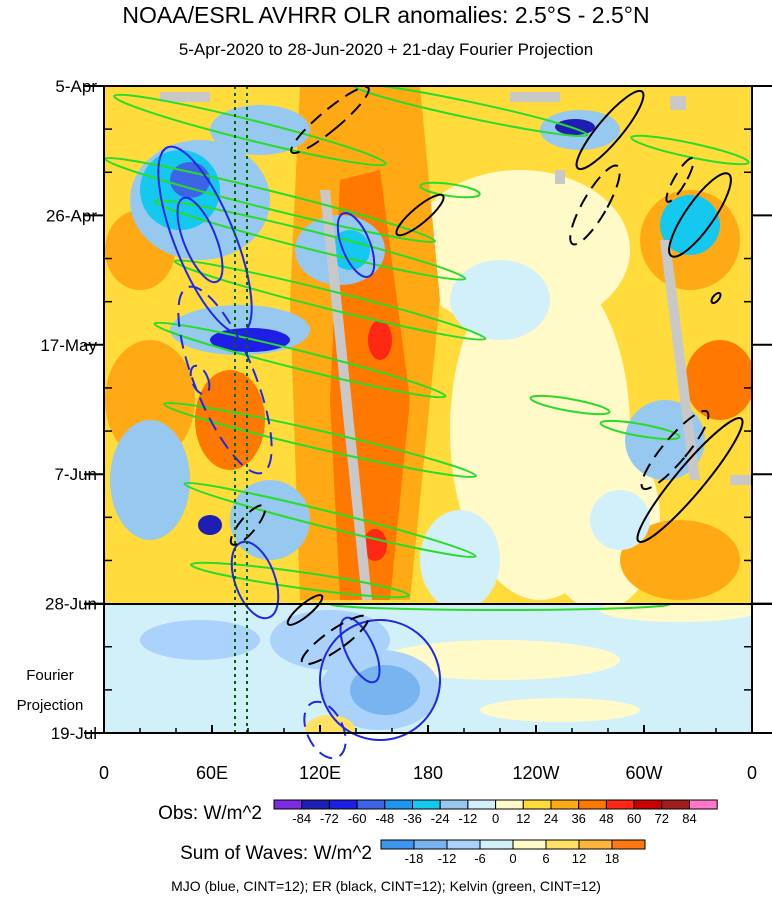  Describe the element at coordinates (71, 215) in the screenshot. I see `y-tick-label: 26-Apr` at that location.